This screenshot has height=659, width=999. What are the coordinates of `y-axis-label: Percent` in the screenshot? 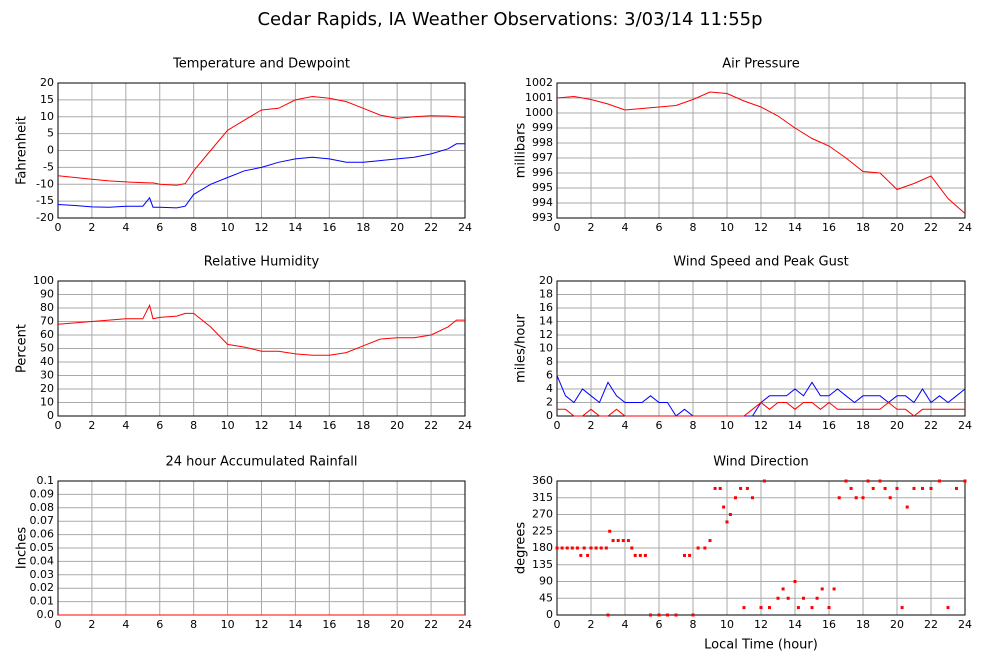 It's located at (22, 348).